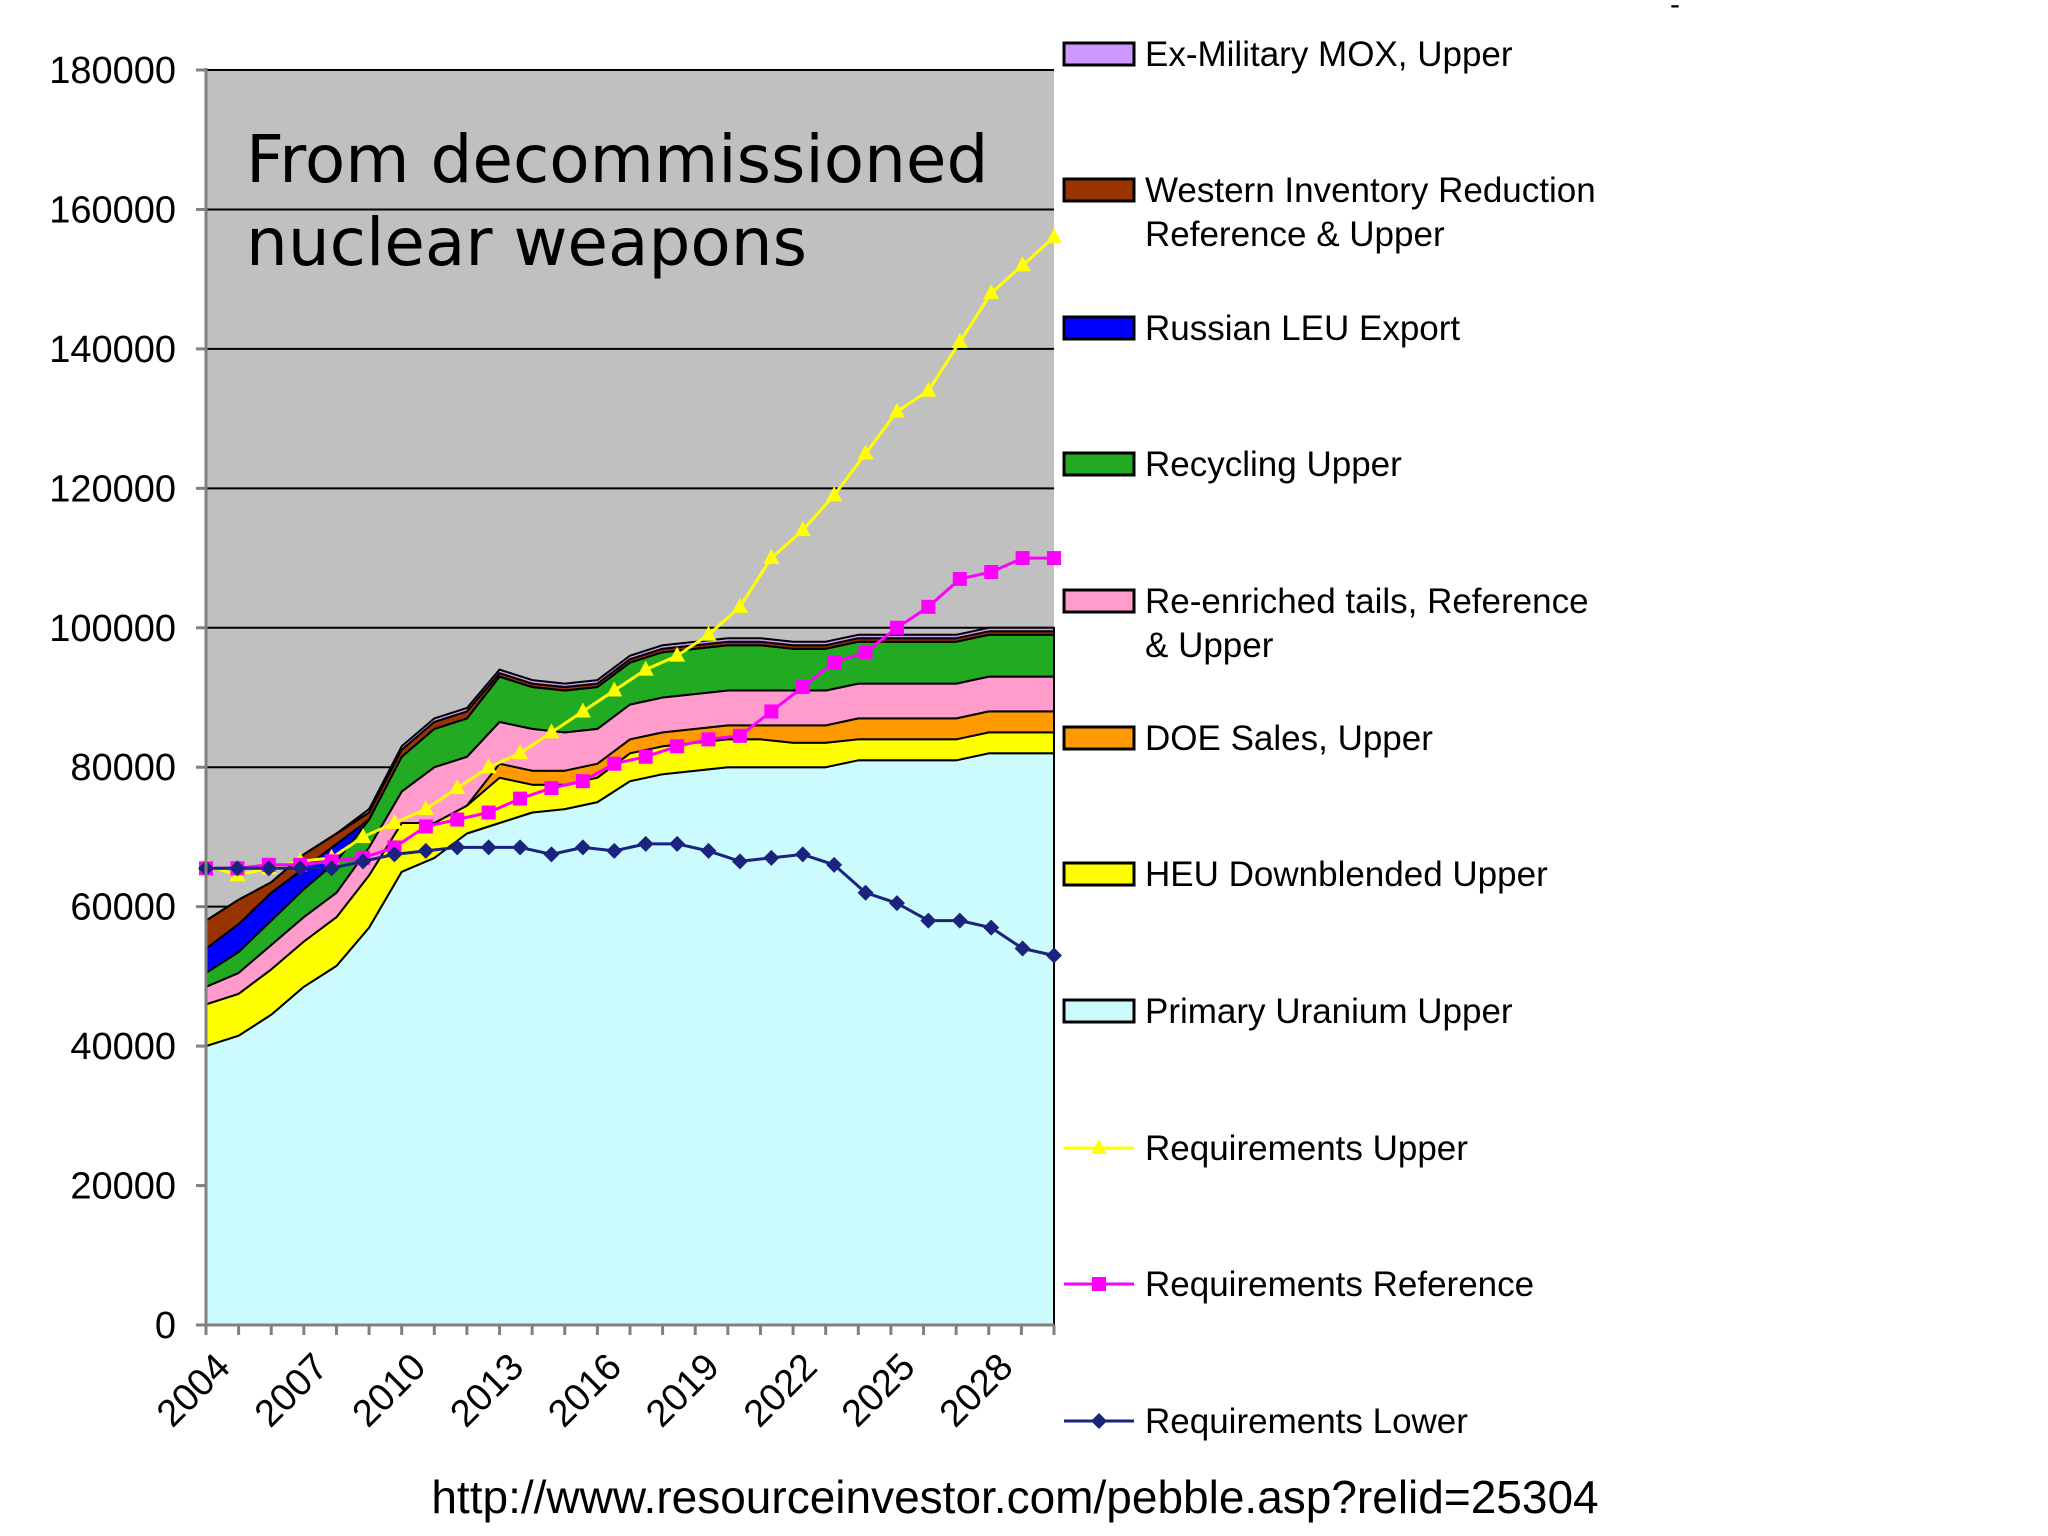  I want to click on x-tick-label: 2004, so click(193, 1390).